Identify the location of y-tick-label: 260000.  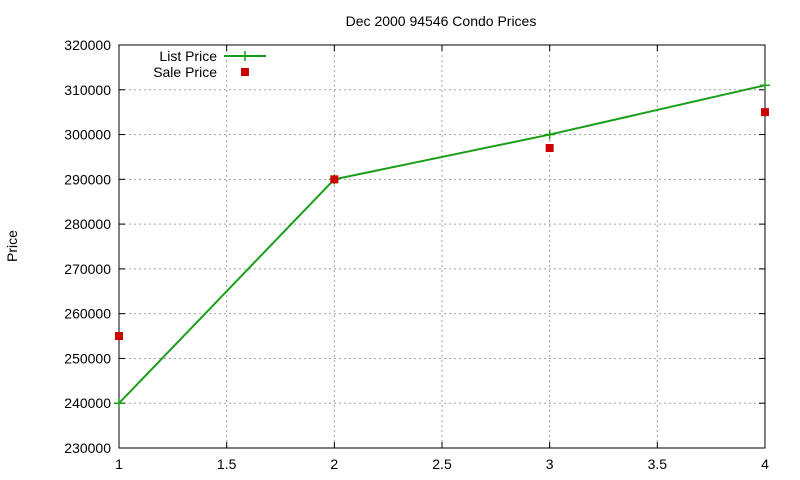
(87, 314).